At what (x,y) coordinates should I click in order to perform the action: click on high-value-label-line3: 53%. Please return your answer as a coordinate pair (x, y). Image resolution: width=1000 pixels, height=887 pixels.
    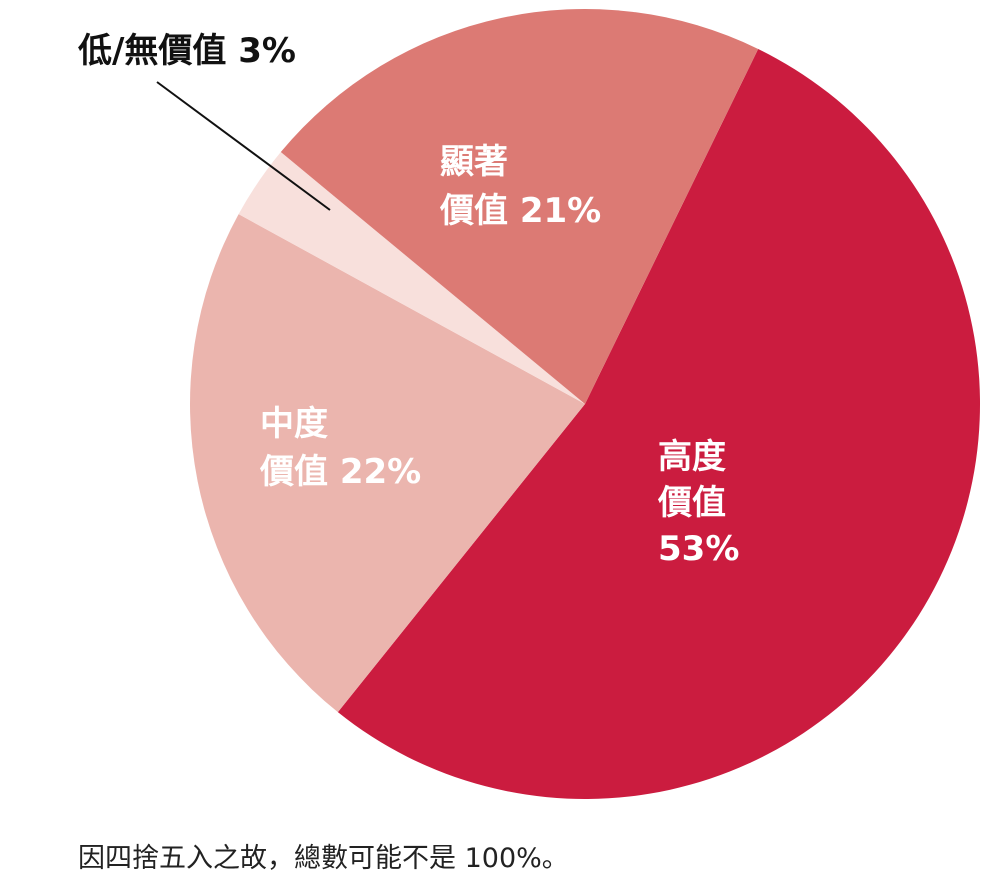
    Looking at the image, I should click on (698, 549).